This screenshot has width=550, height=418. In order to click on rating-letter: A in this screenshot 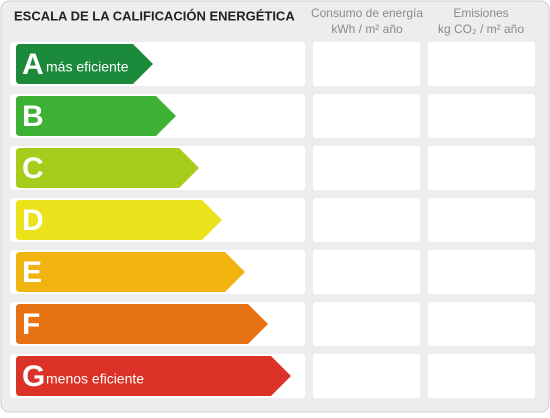, I will do `click(33, 64)`.